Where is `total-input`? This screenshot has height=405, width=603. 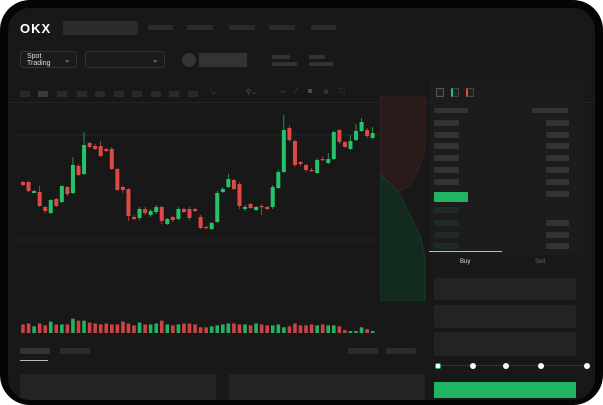
total-input is located at coordinates (505, 344).